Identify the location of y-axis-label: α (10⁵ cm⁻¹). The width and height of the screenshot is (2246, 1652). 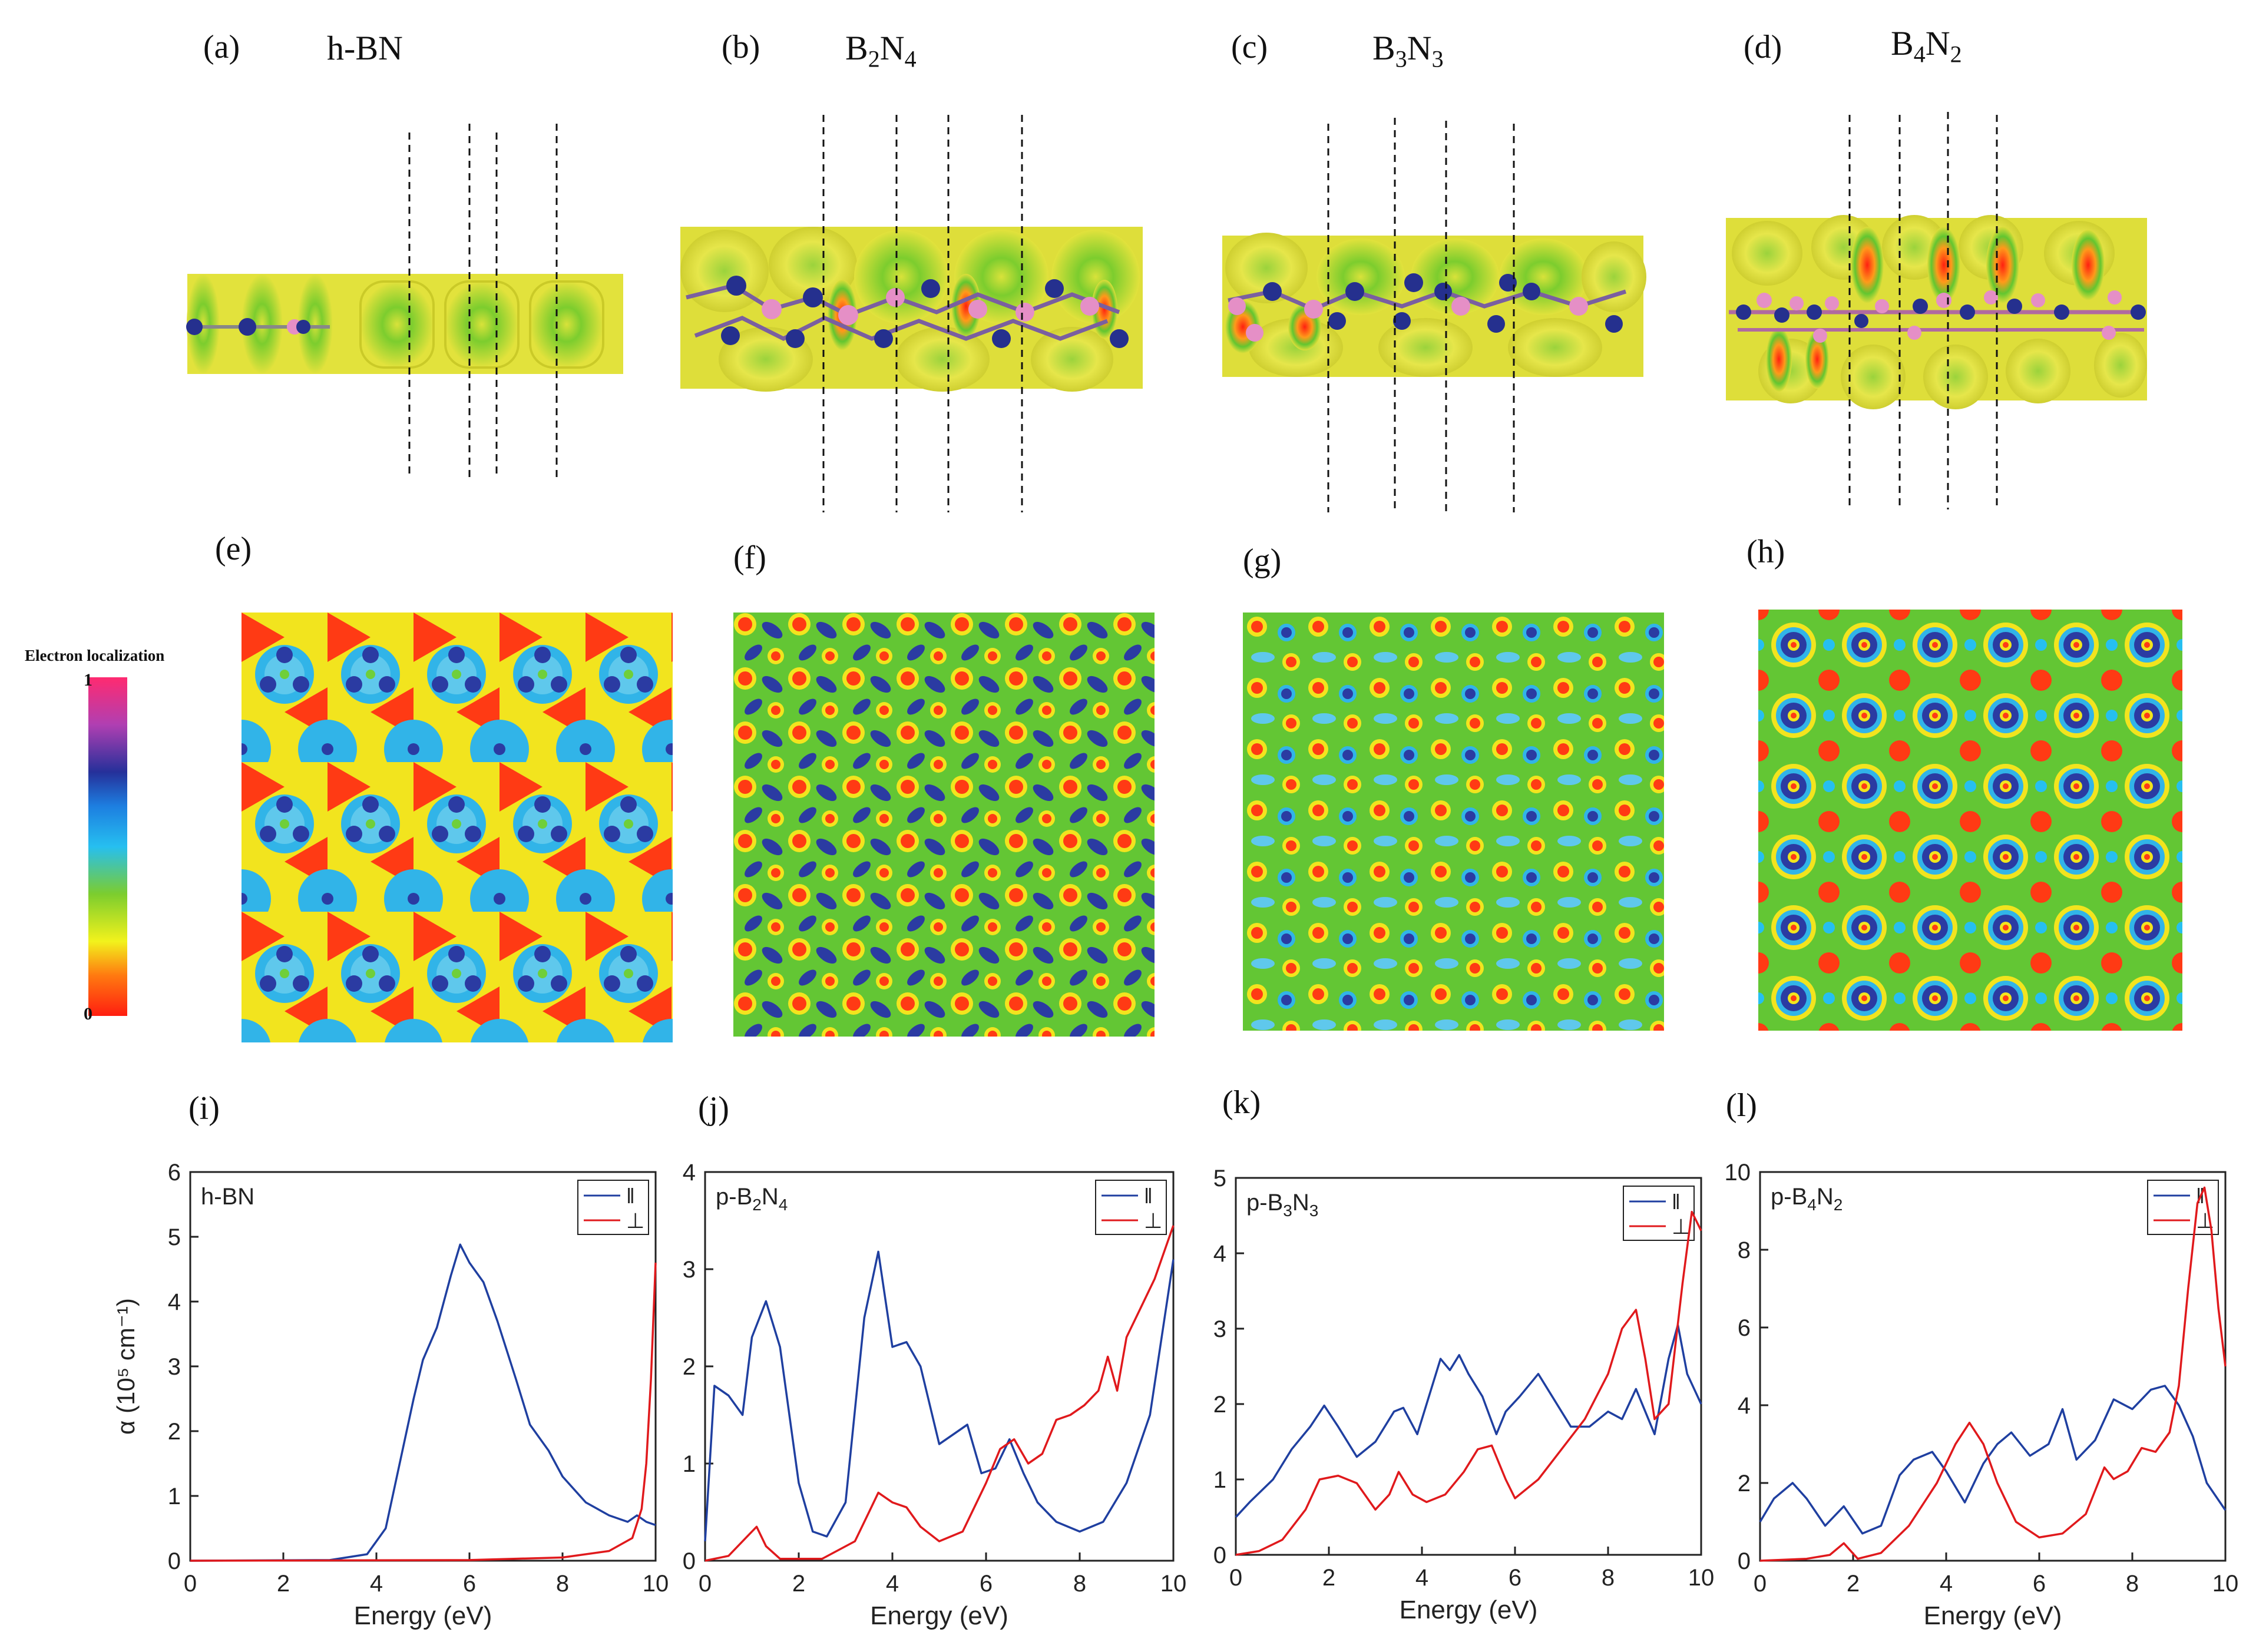
(126, 1366).